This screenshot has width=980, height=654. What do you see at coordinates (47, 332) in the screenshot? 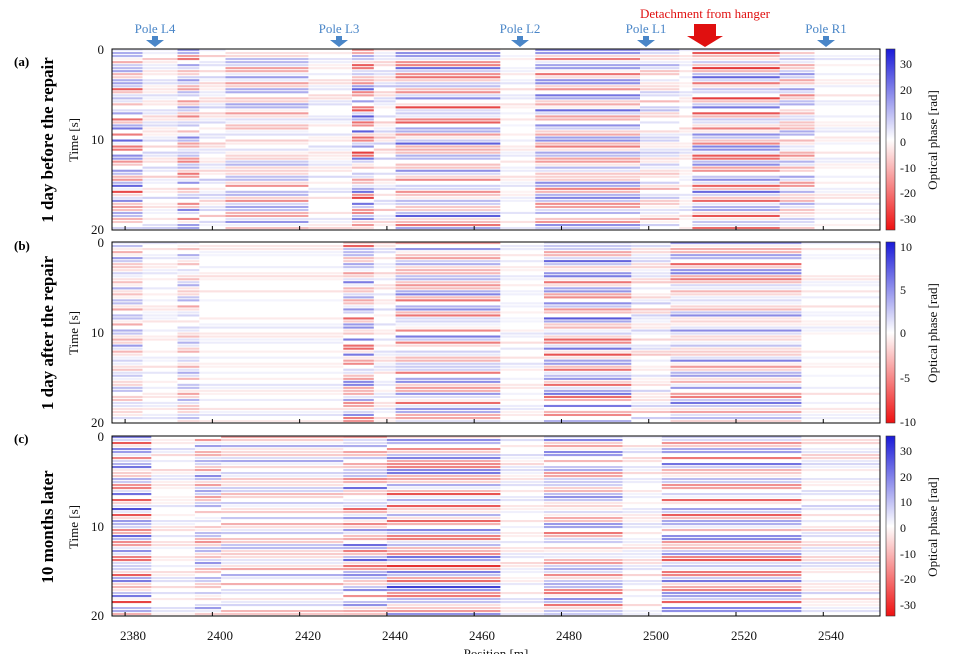
I see `panel-b-row-label: 1 day after the repair` at bounding box center [47, 332].